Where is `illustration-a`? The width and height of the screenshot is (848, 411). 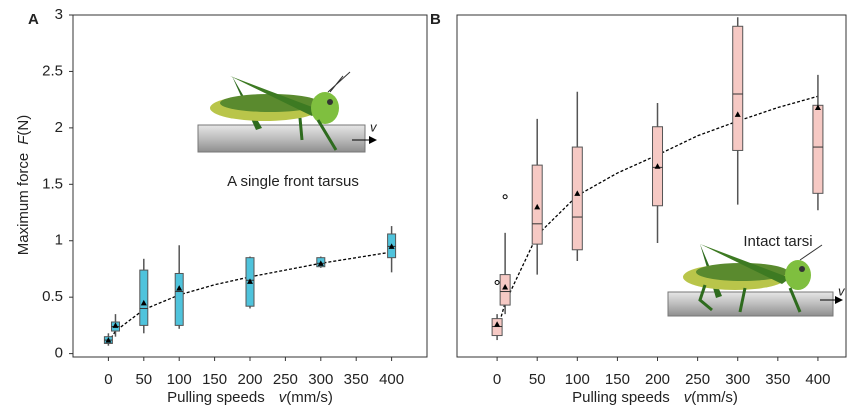 illustration-a is located at coordinates (287, 112).